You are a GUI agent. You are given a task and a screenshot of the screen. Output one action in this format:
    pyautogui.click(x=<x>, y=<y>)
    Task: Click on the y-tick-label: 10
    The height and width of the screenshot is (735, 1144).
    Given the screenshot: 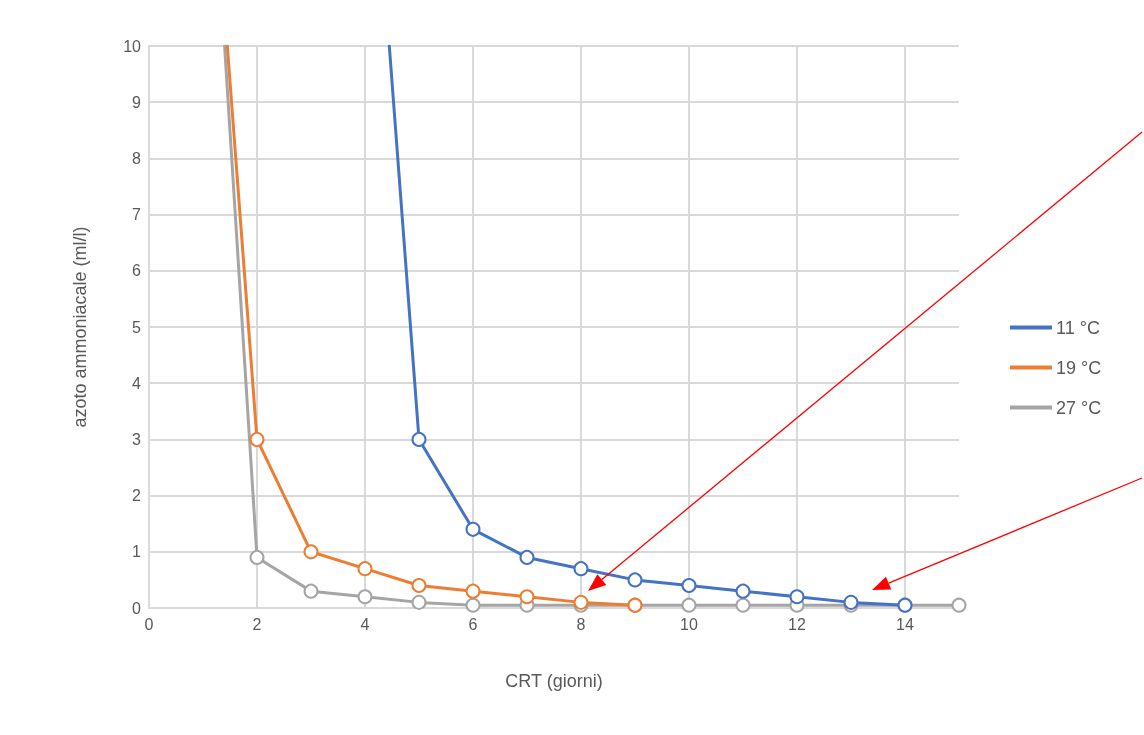 What is the action you would take?
    pyautogui.click(x=132, y=46)
    